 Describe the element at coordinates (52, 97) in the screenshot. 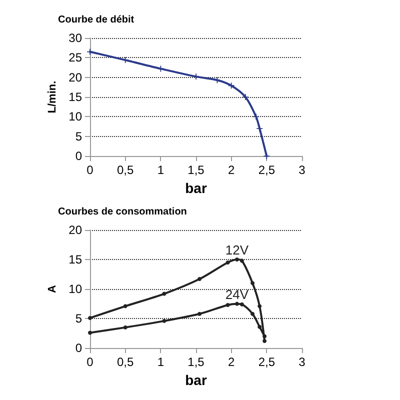

I see `y-axis-title: L/min.` at that location.